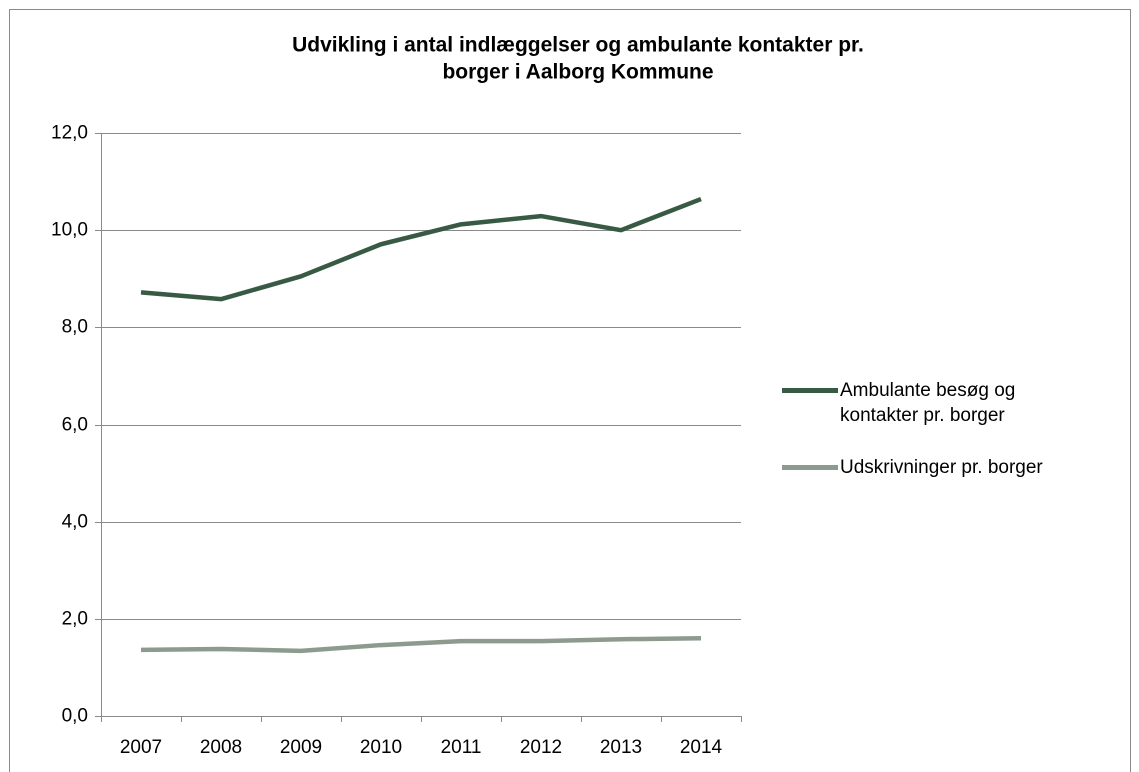 This screenshot has height=772, width=1139. Describe the element at coordinates (75, 619) in the screenshot. I see `y-tick-label: 2,0` at that location.